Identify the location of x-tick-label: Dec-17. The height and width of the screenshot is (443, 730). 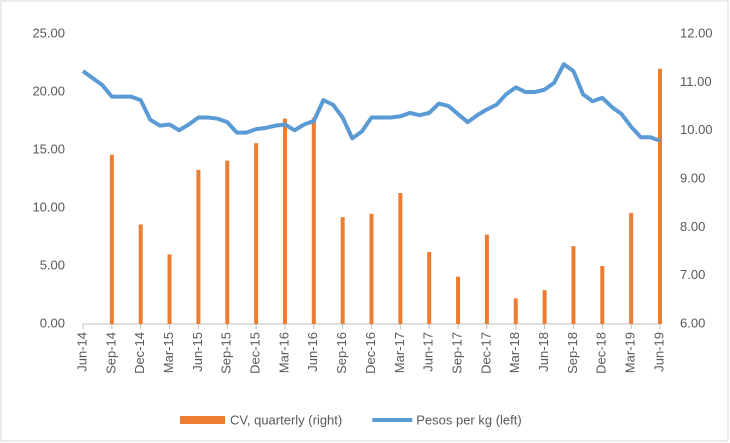
(485, 353).